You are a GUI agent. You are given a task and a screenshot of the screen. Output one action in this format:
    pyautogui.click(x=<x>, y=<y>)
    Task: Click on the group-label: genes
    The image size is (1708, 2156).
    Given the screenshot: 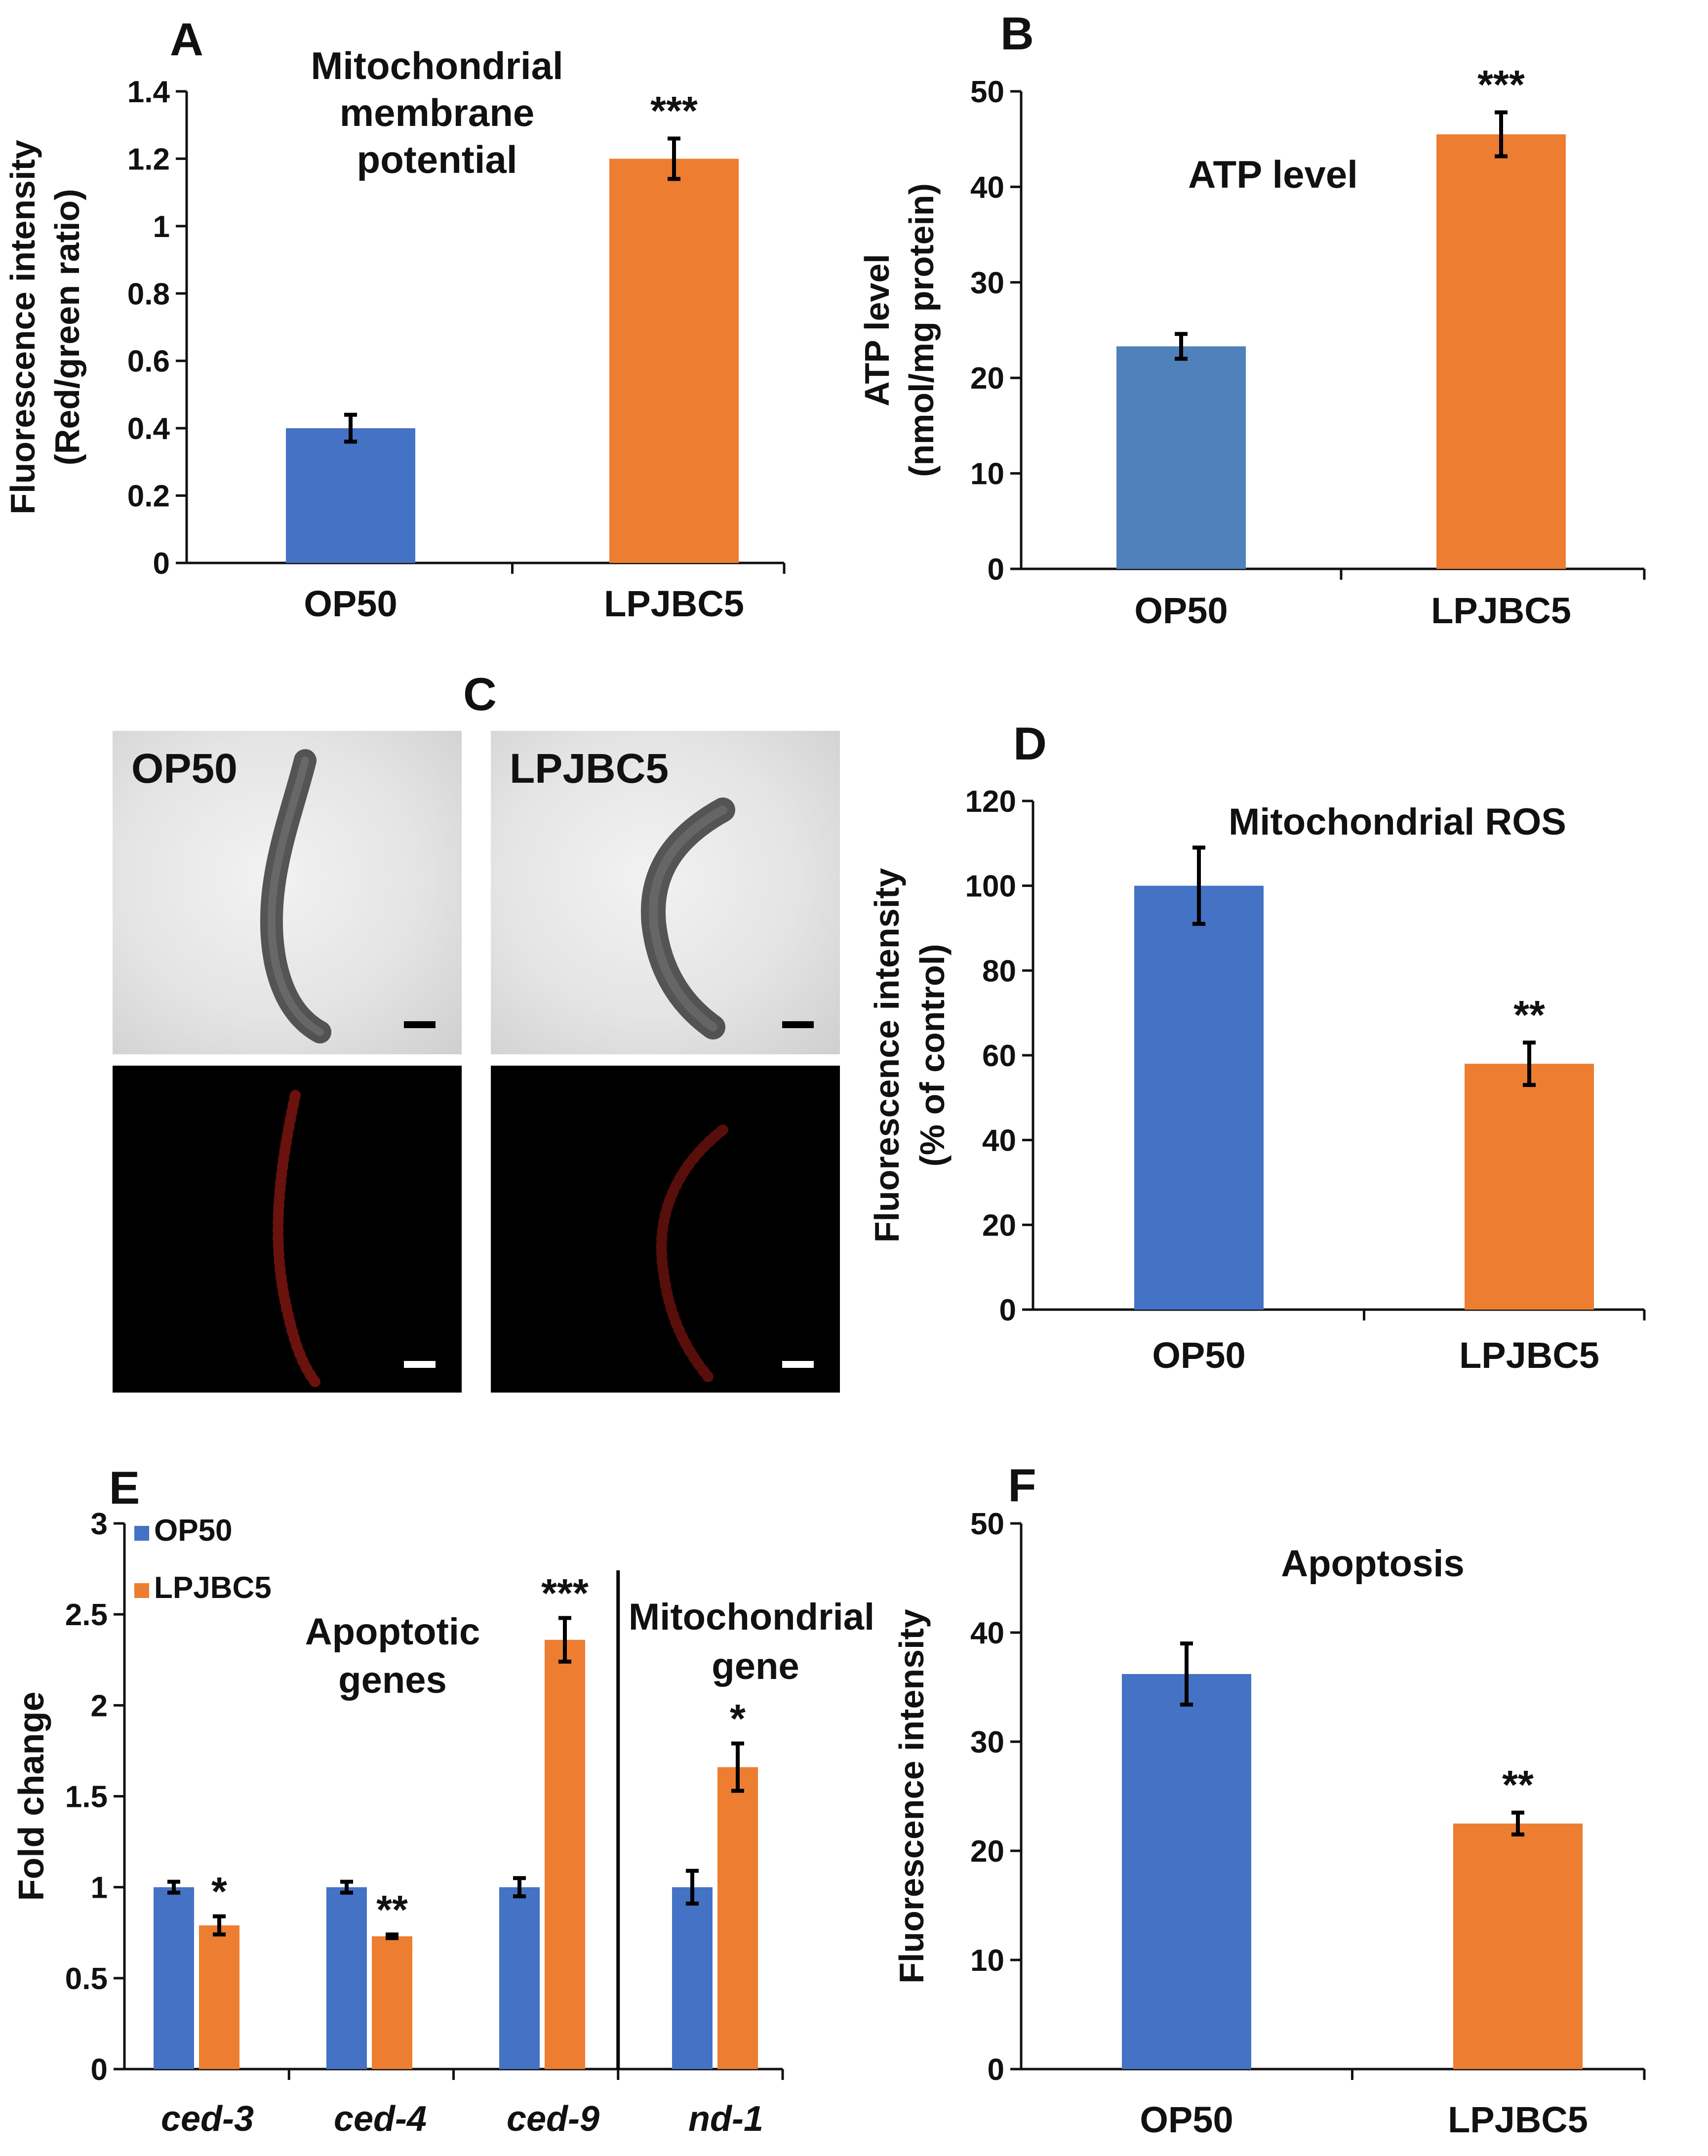 What is the action you would take?
    pyautogui.click(x=393, y=1680)
    